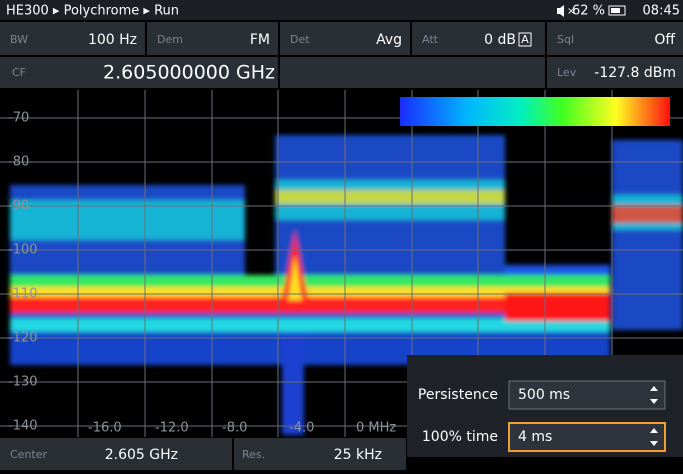 This screenshot has height=474, width=683. I want to click on persistence-value: 500 ms, so click(544, 395).